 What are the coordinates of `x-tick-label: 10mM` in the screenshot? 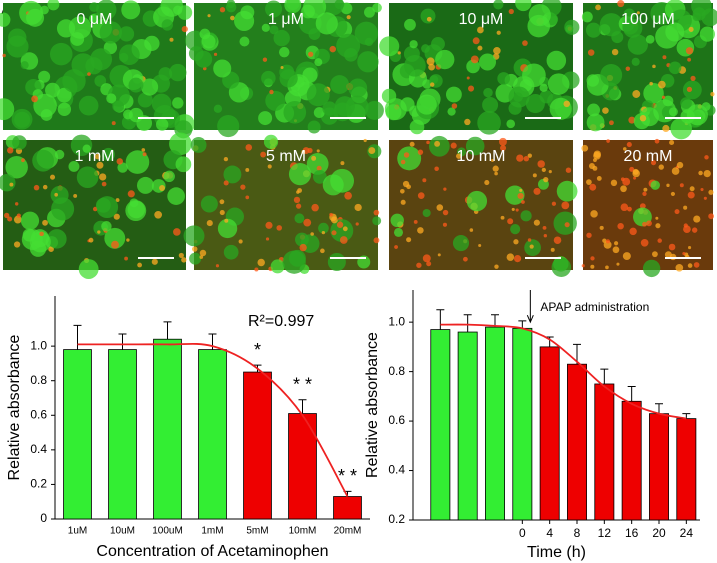 It's located at (303, 531).